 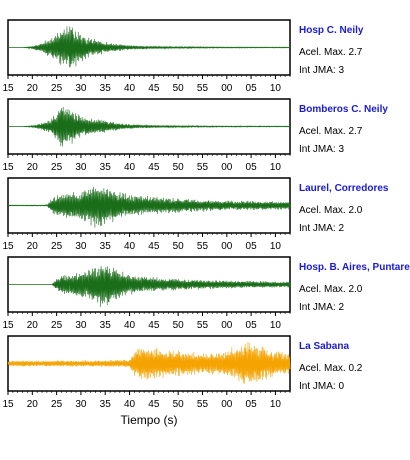 What do you see at coordinates (331, 368) in the screenshot?
I see `accel-max-label: Acel. Max. 0.2` at bounding box center [331, 368].